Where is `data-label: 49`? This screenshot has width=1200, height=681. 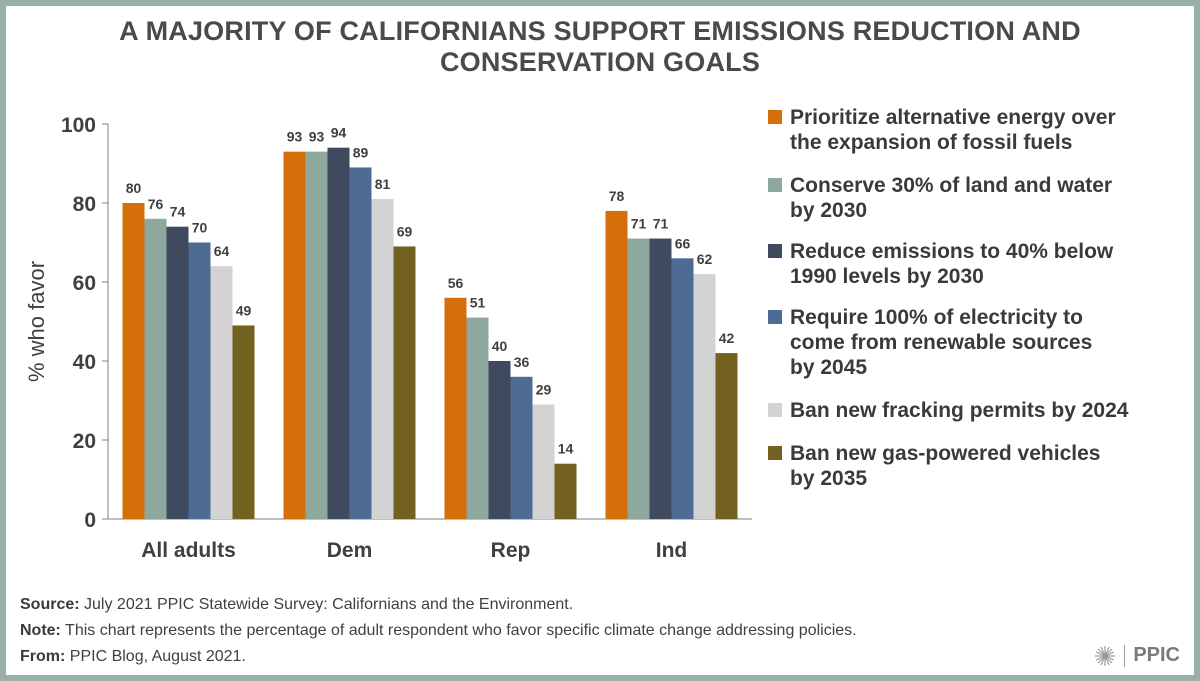 data-label: 49 is located at coordinates (244, 310).